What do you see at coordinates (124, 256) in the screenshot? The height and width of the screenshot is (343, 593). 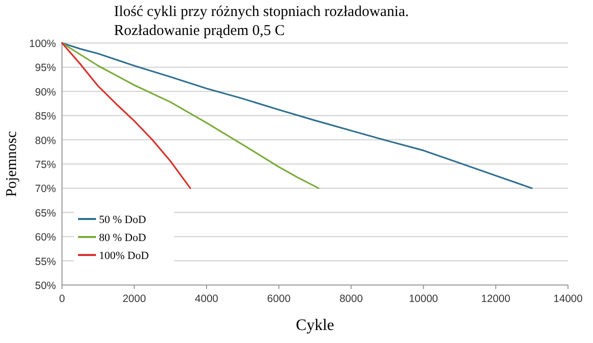 I see `legend-label: 100% DoD` at bounding box center [124, 256].